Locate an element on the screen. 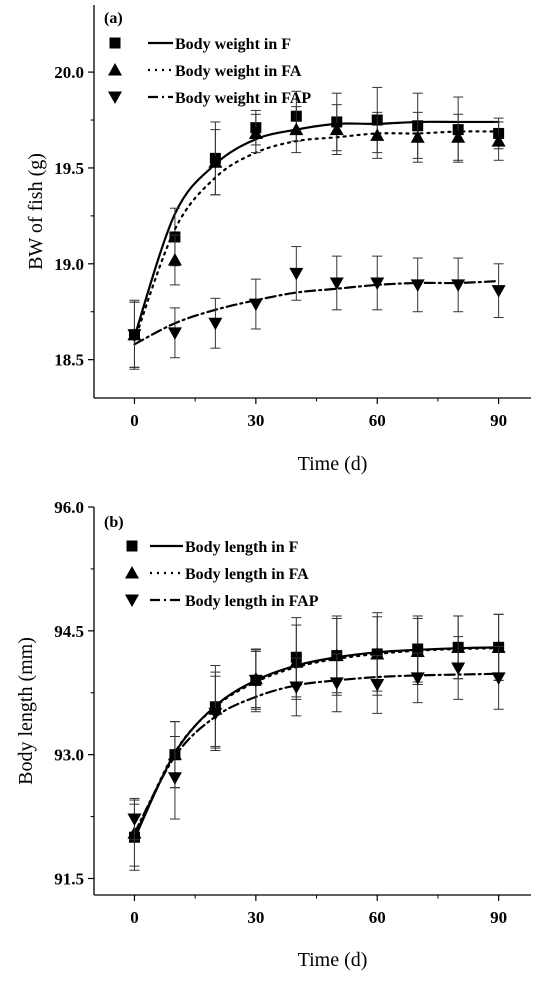 The width and height of the screenshot is (550, 983). y-tick-label: 19.0 is located at coordinates (69, 264).